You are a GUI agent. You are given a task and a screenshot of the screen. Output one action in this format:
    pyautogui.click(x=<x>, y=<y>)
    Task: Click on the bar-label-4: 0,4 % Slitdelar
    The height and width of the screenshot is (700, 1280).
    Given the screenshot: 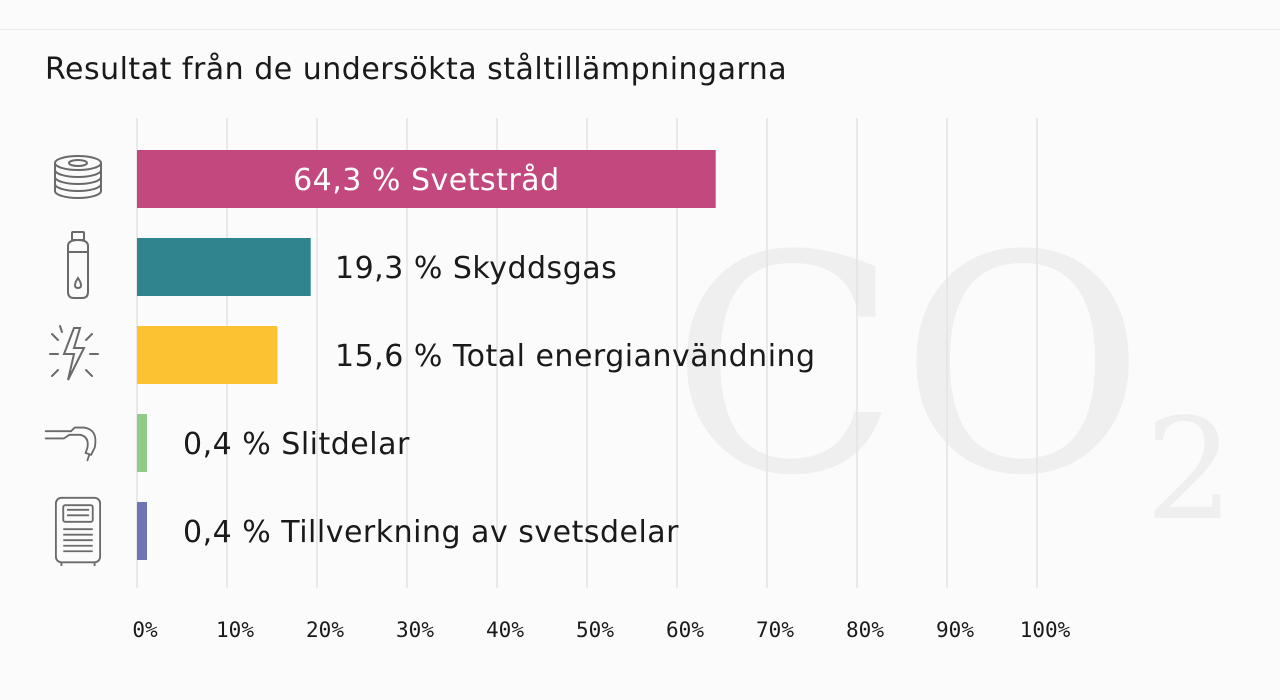 What is the action you would take?
    pyautogui.click(x=296, y=444)
    